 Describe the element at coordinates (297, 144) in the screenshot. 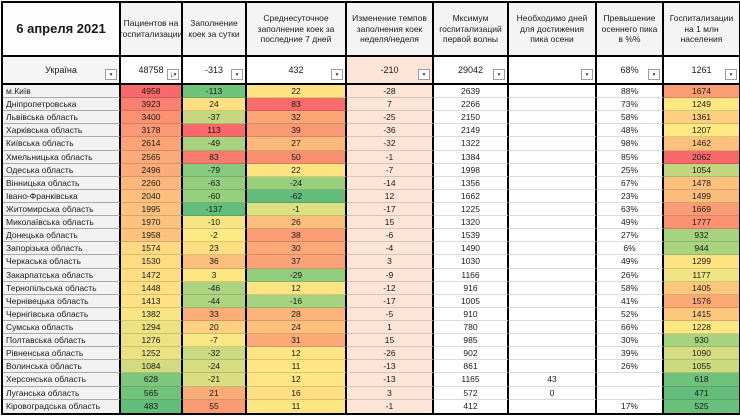

I see `value-cell: 27` at that location.